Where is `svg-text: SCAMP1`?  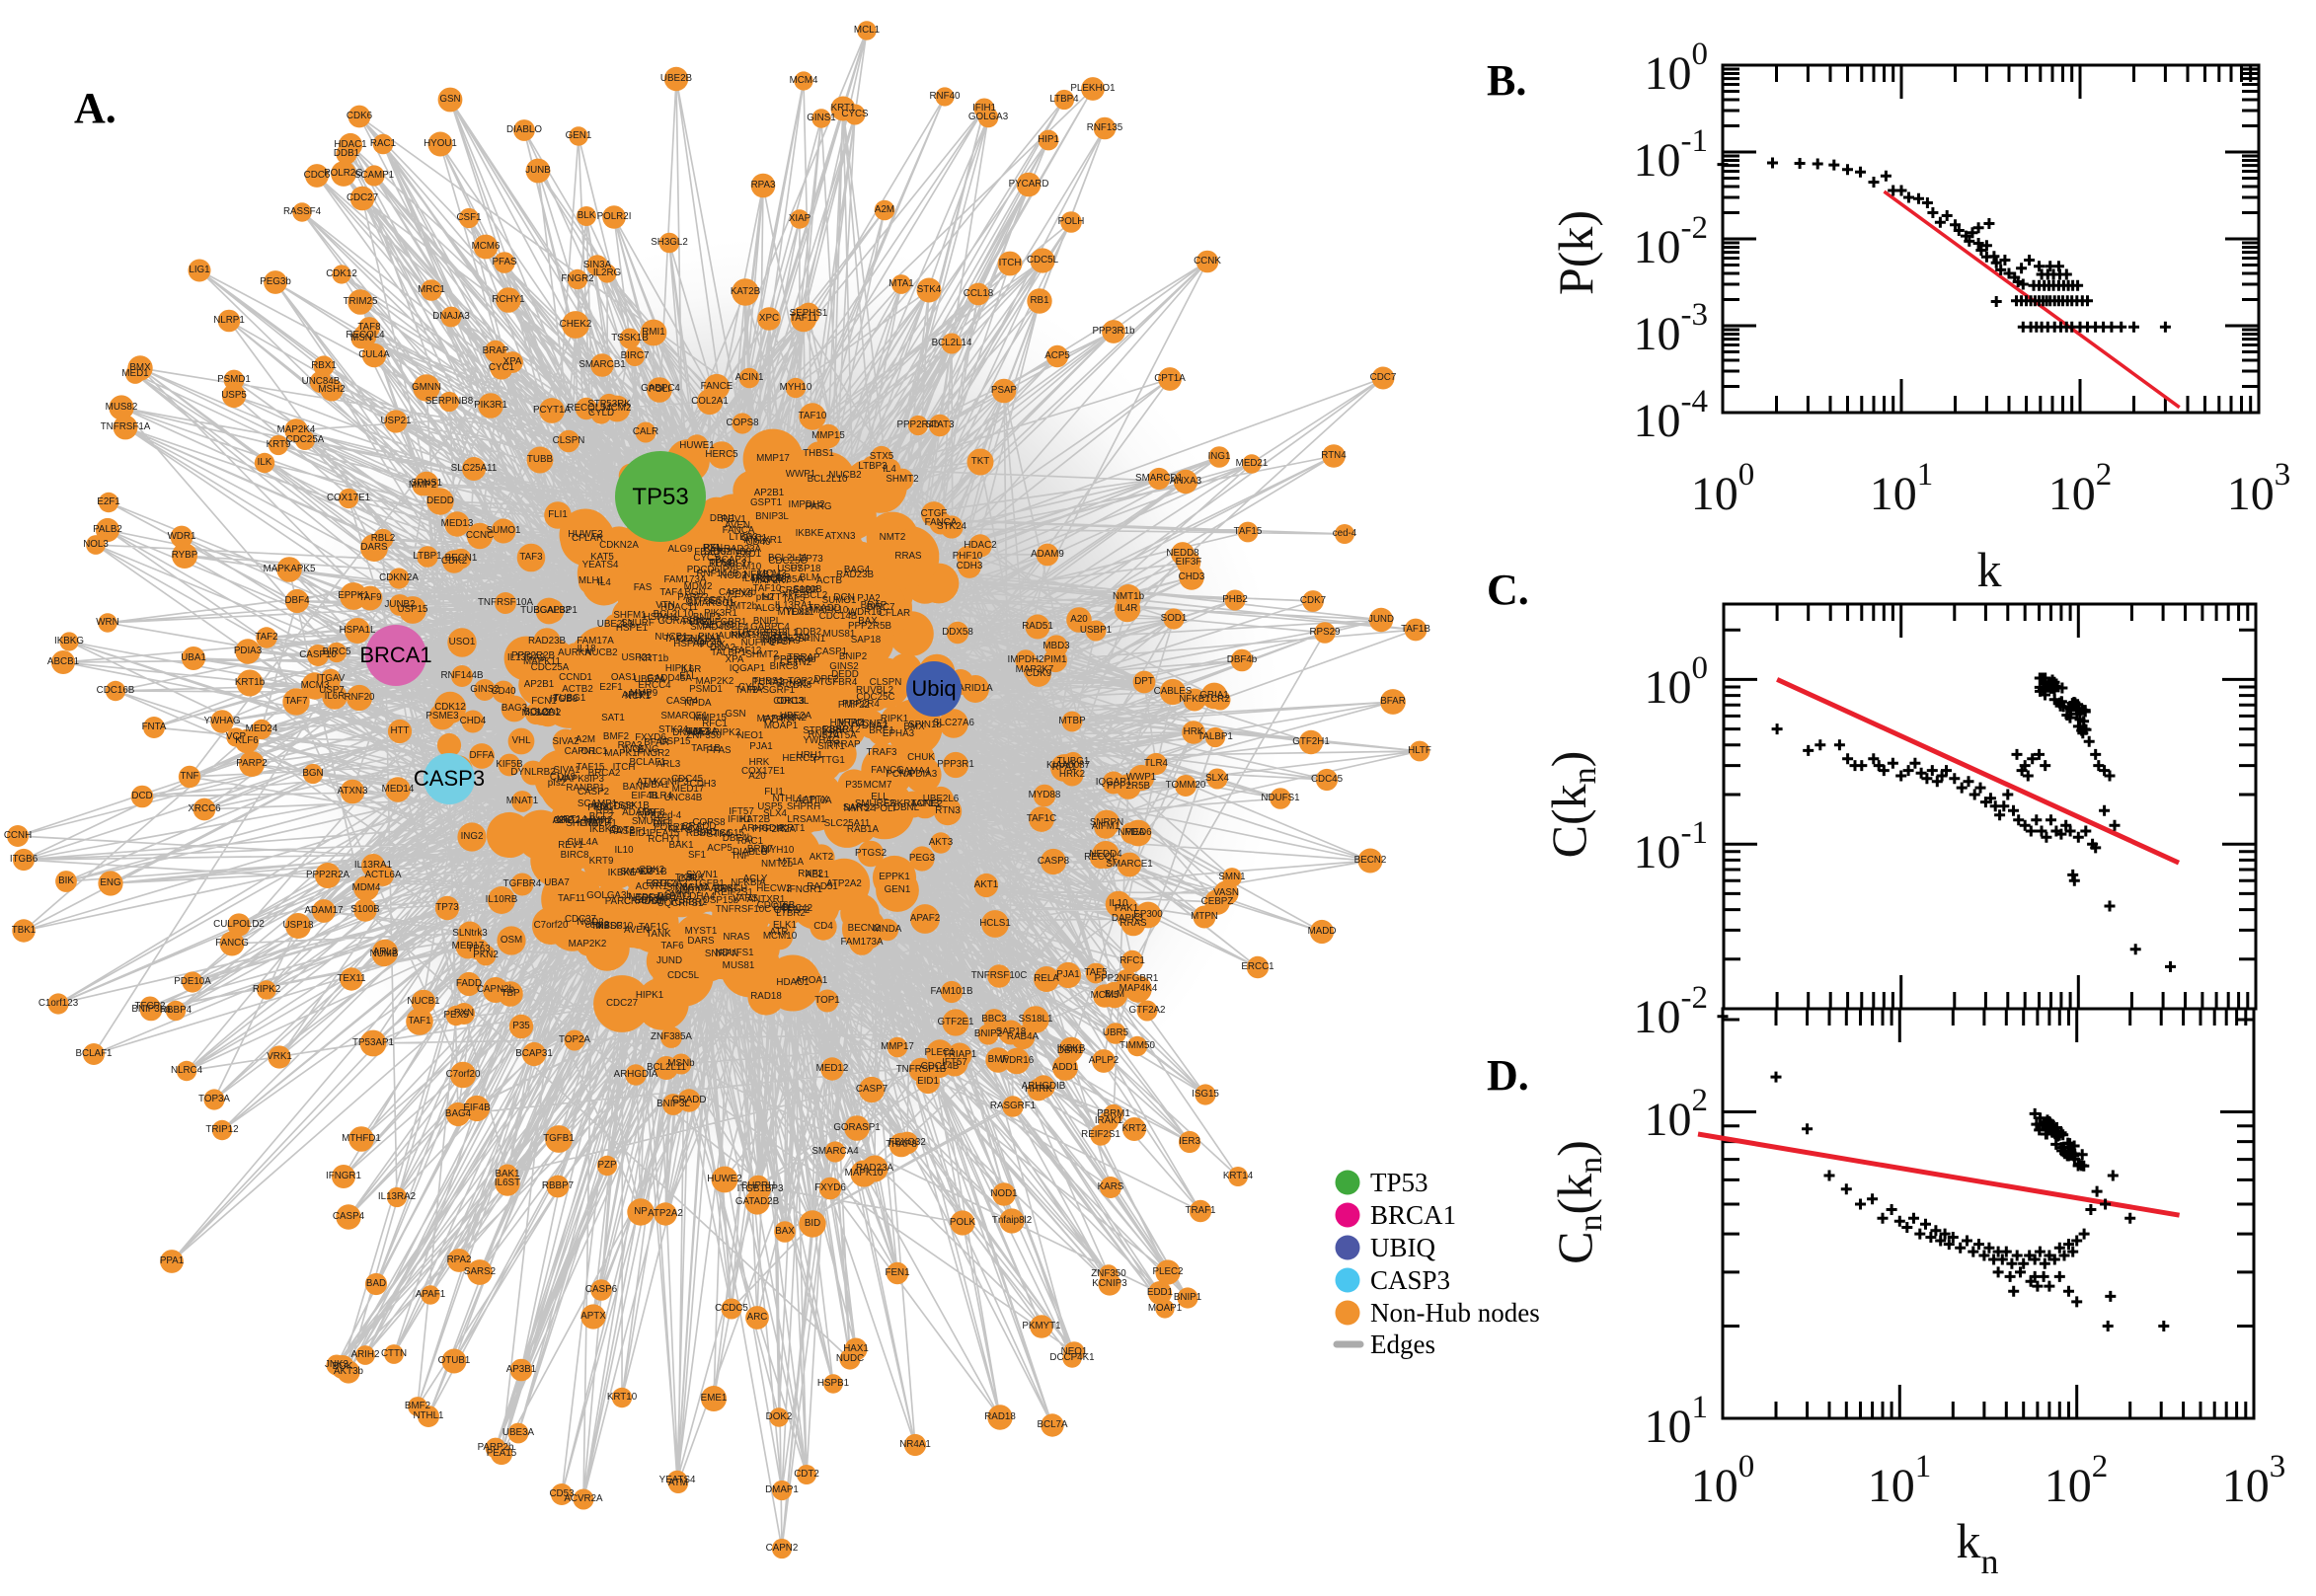 svg-text: SCAMP1 is located at coordinates (374, 175).